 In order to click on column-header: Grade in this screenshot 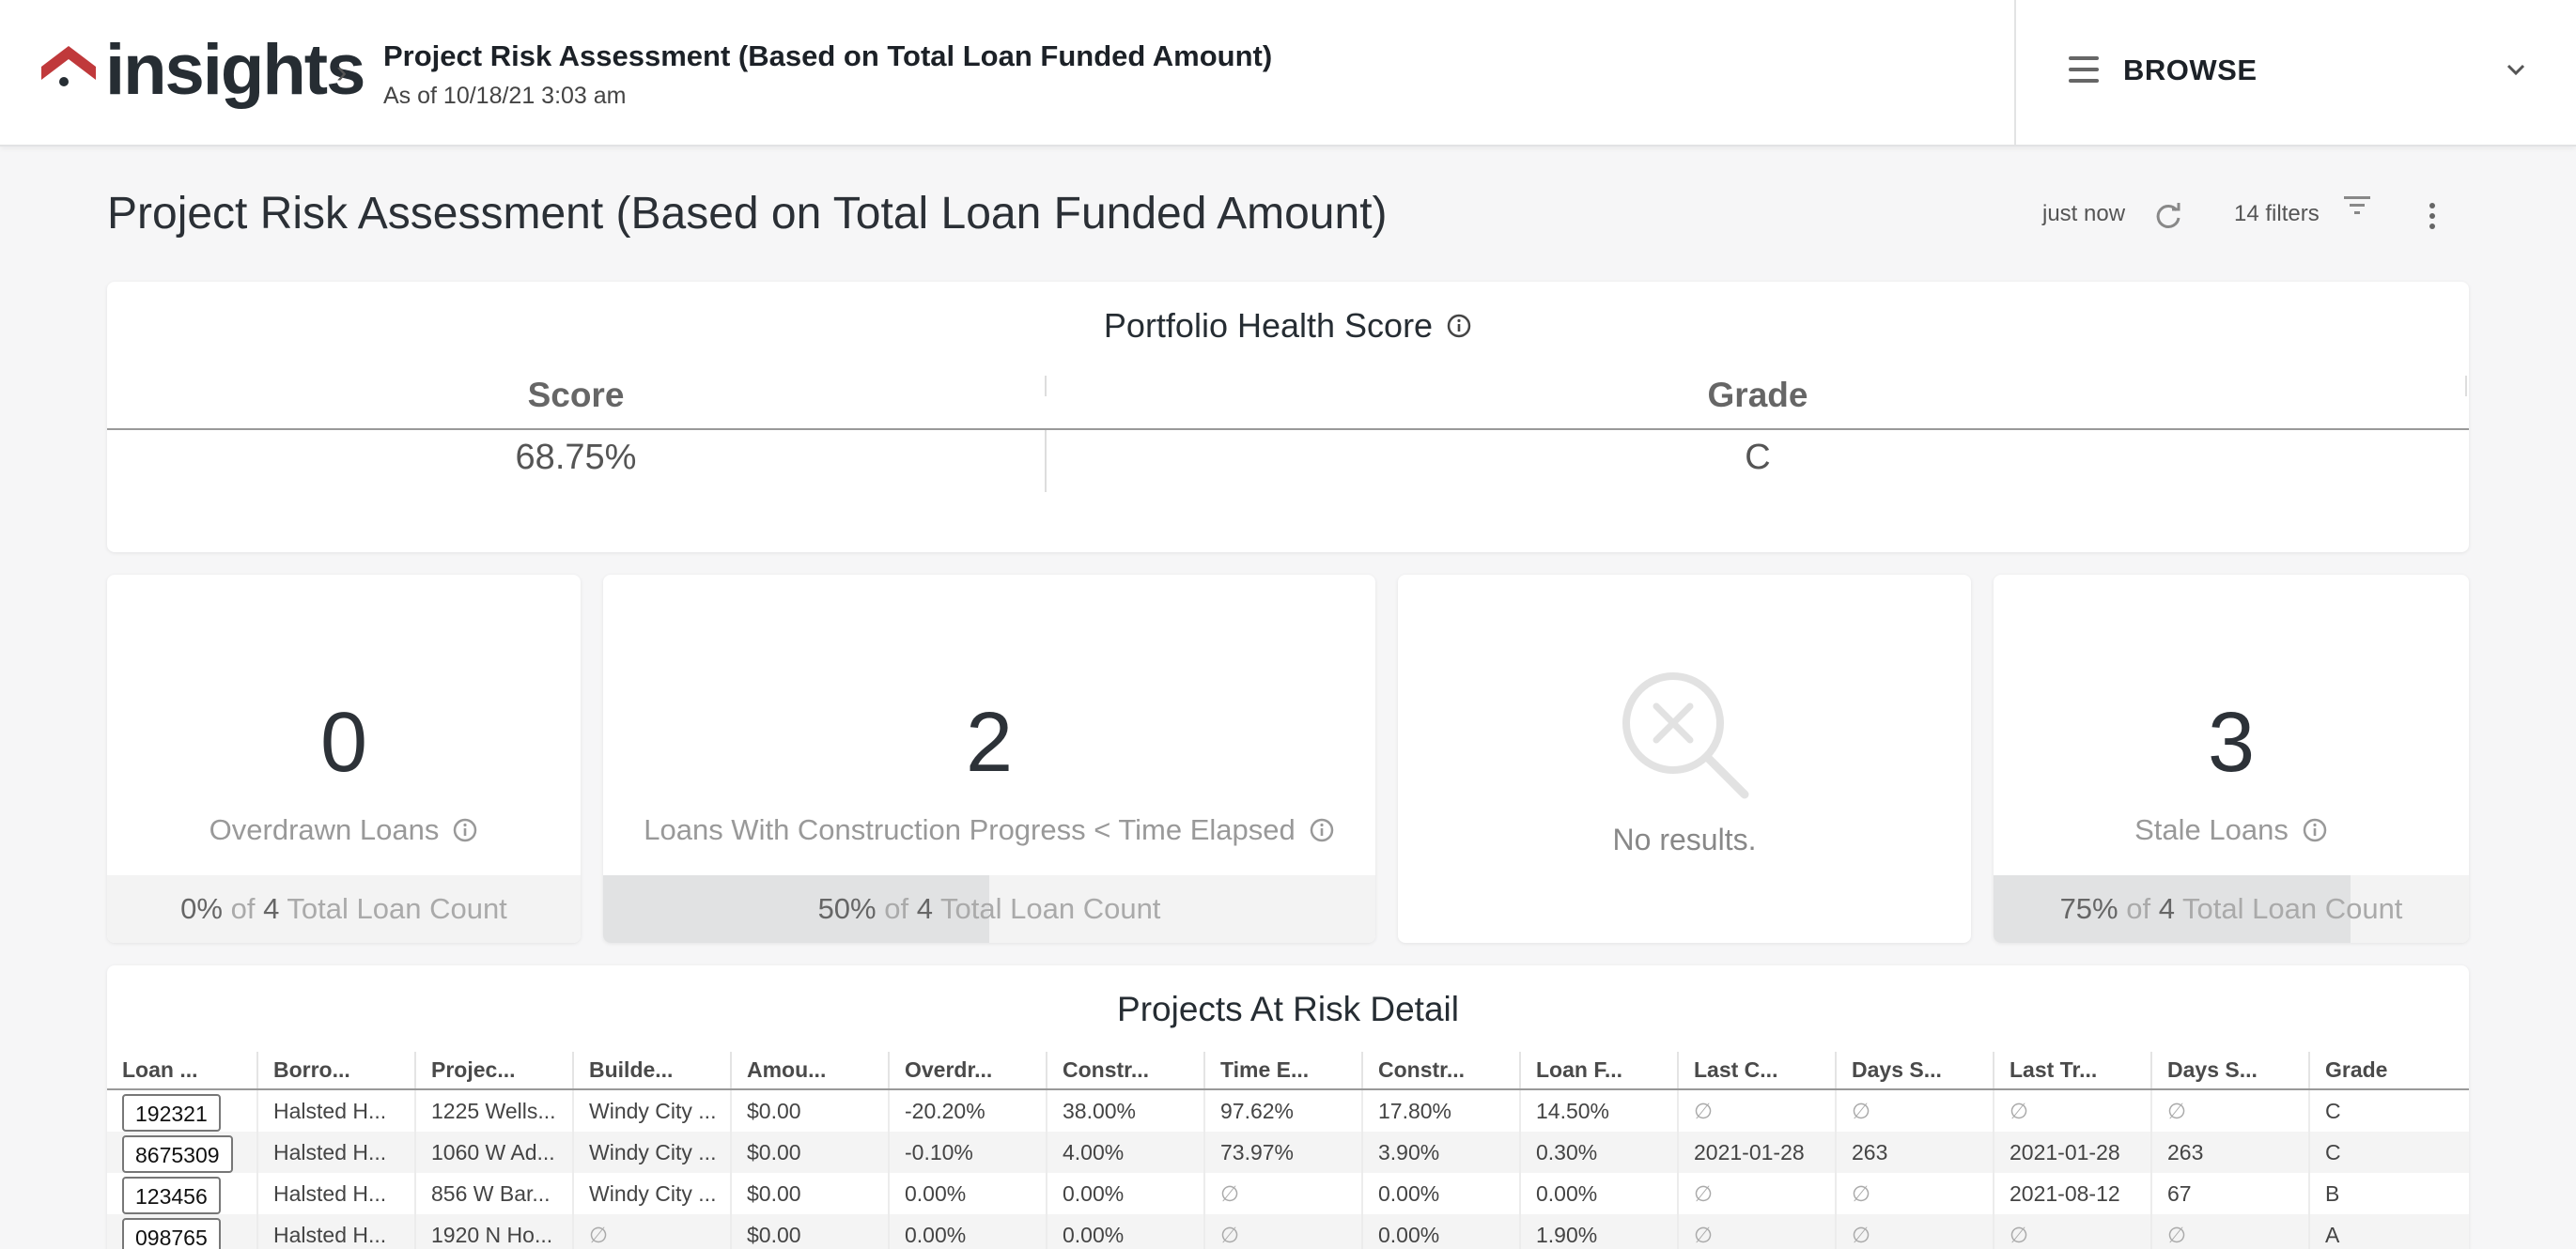, I will do `click(2388, 1071)`.